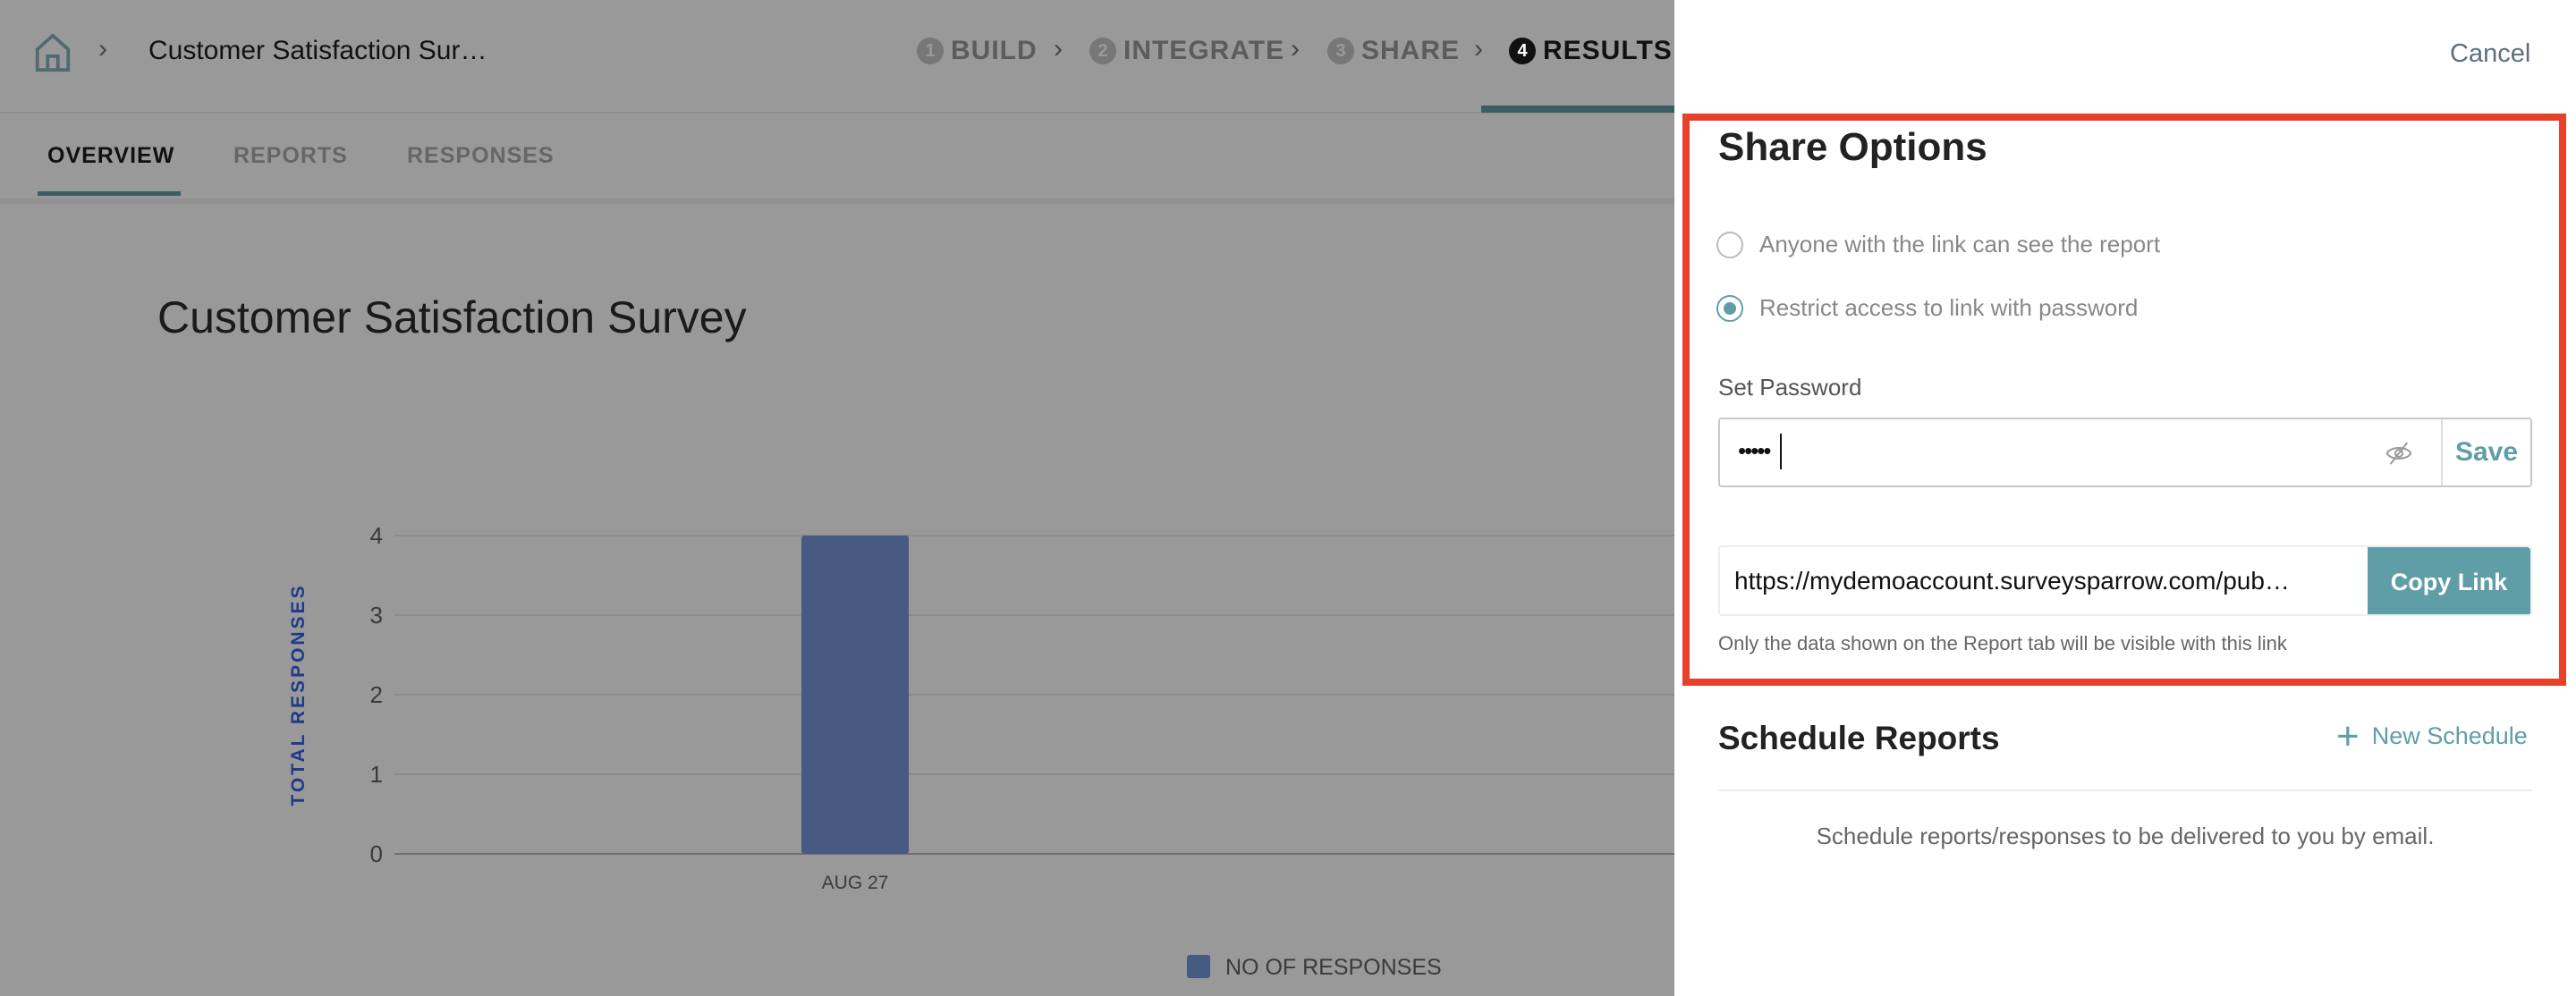  I want to click on copy-link-button: Copy Link, so click(2449, 580).